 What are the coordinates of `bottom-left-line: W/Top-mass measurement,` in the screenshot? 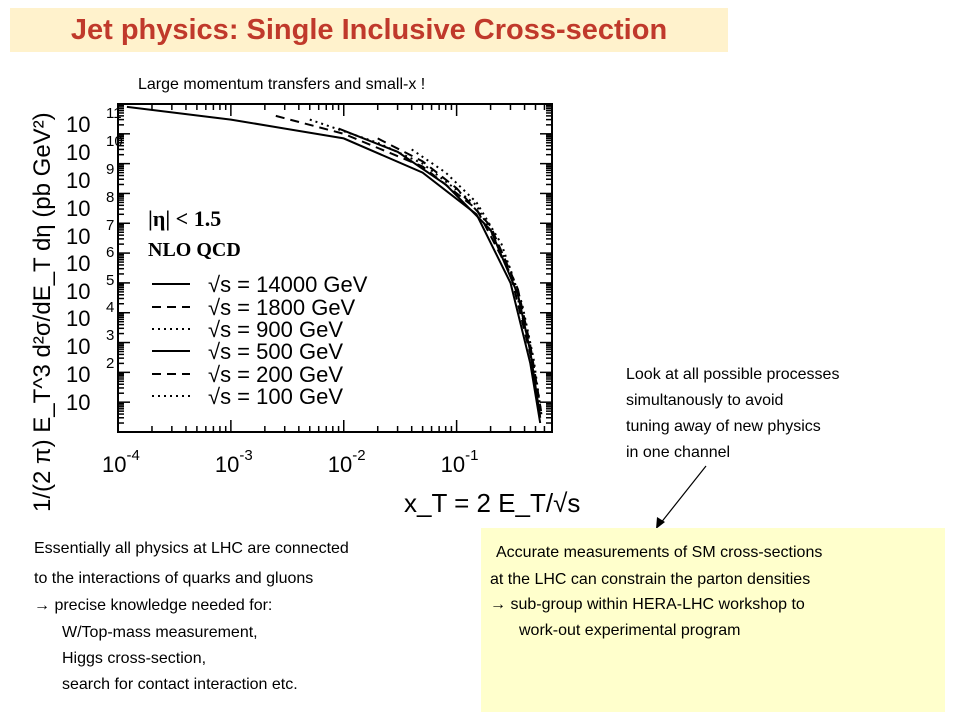 It's located at (160, 632).